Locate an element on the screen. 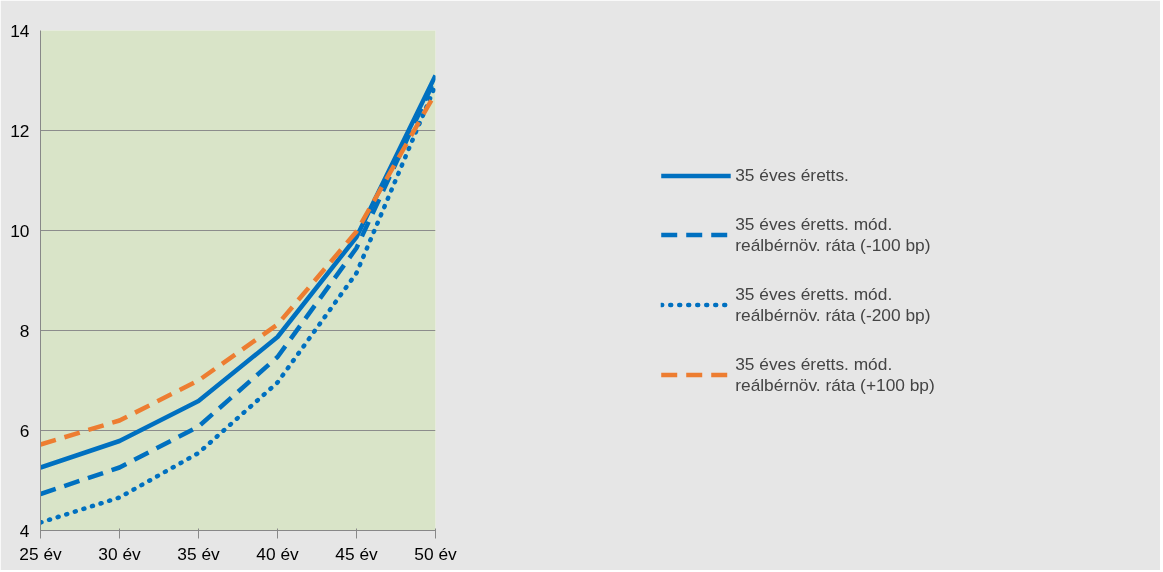  legend-label: 35 éves éretts. mód. reálbérnöv. ráta (-200 bp) is located at coordinates (833, 304).